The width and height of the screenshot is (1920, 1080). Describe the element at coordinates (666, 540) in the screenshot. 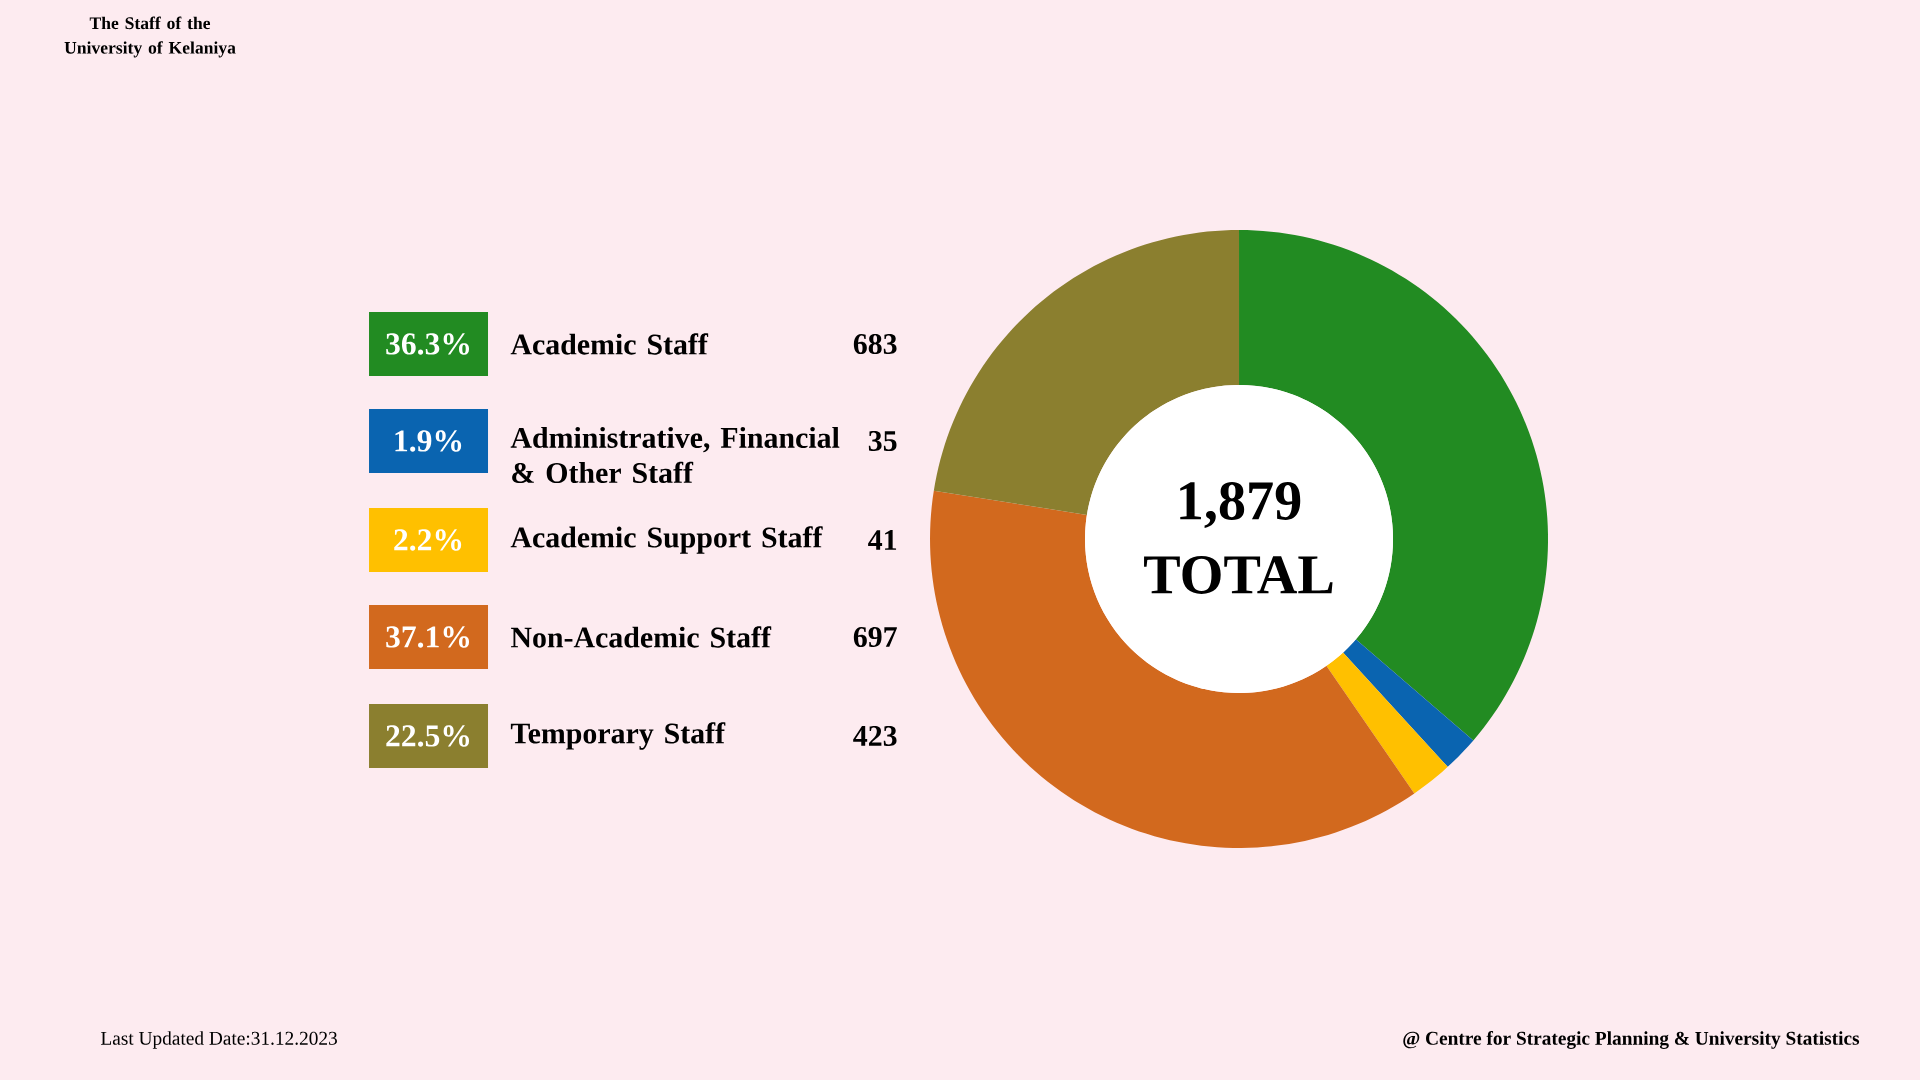

I see `legend-label: Academic Support Staff` at that location.